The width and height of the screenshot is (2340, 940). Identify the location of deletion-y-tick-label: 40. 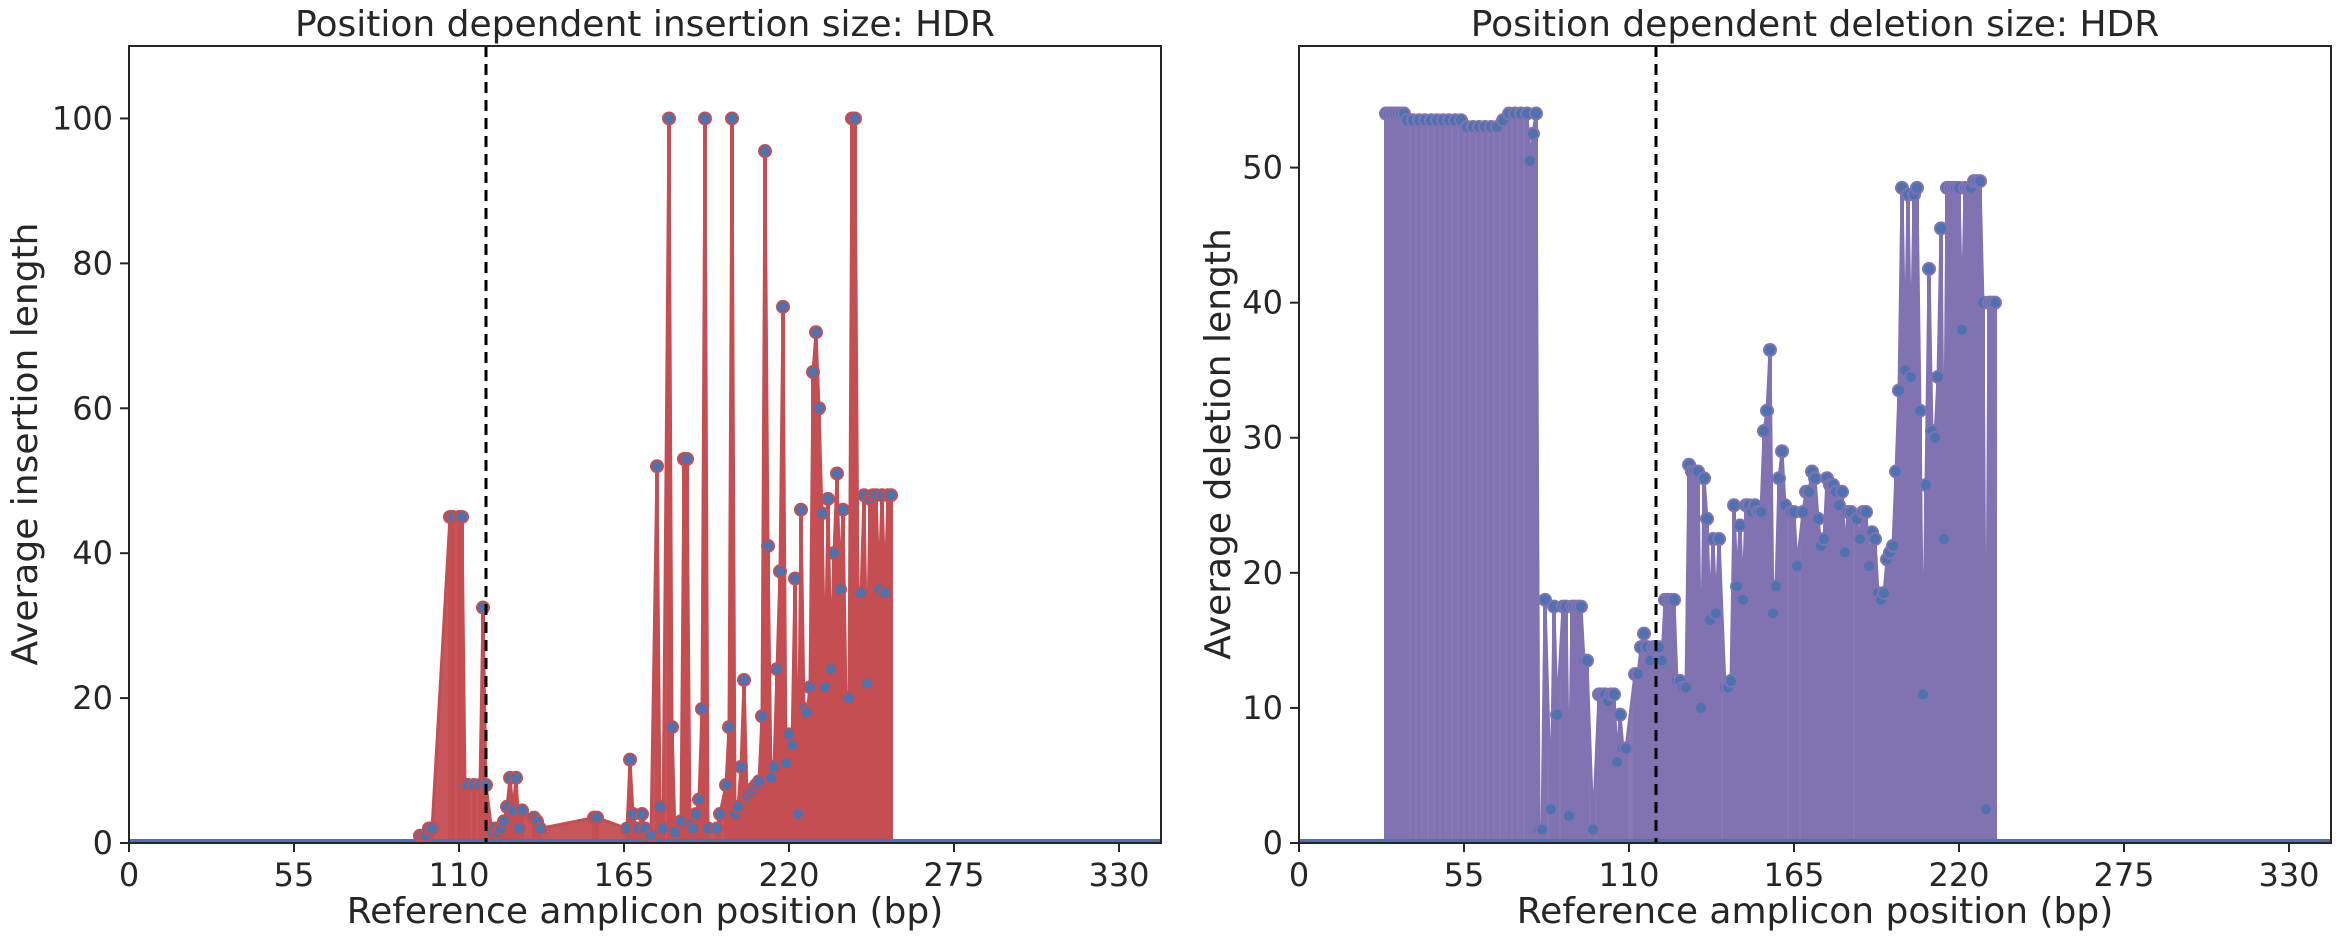
(1262, 303).